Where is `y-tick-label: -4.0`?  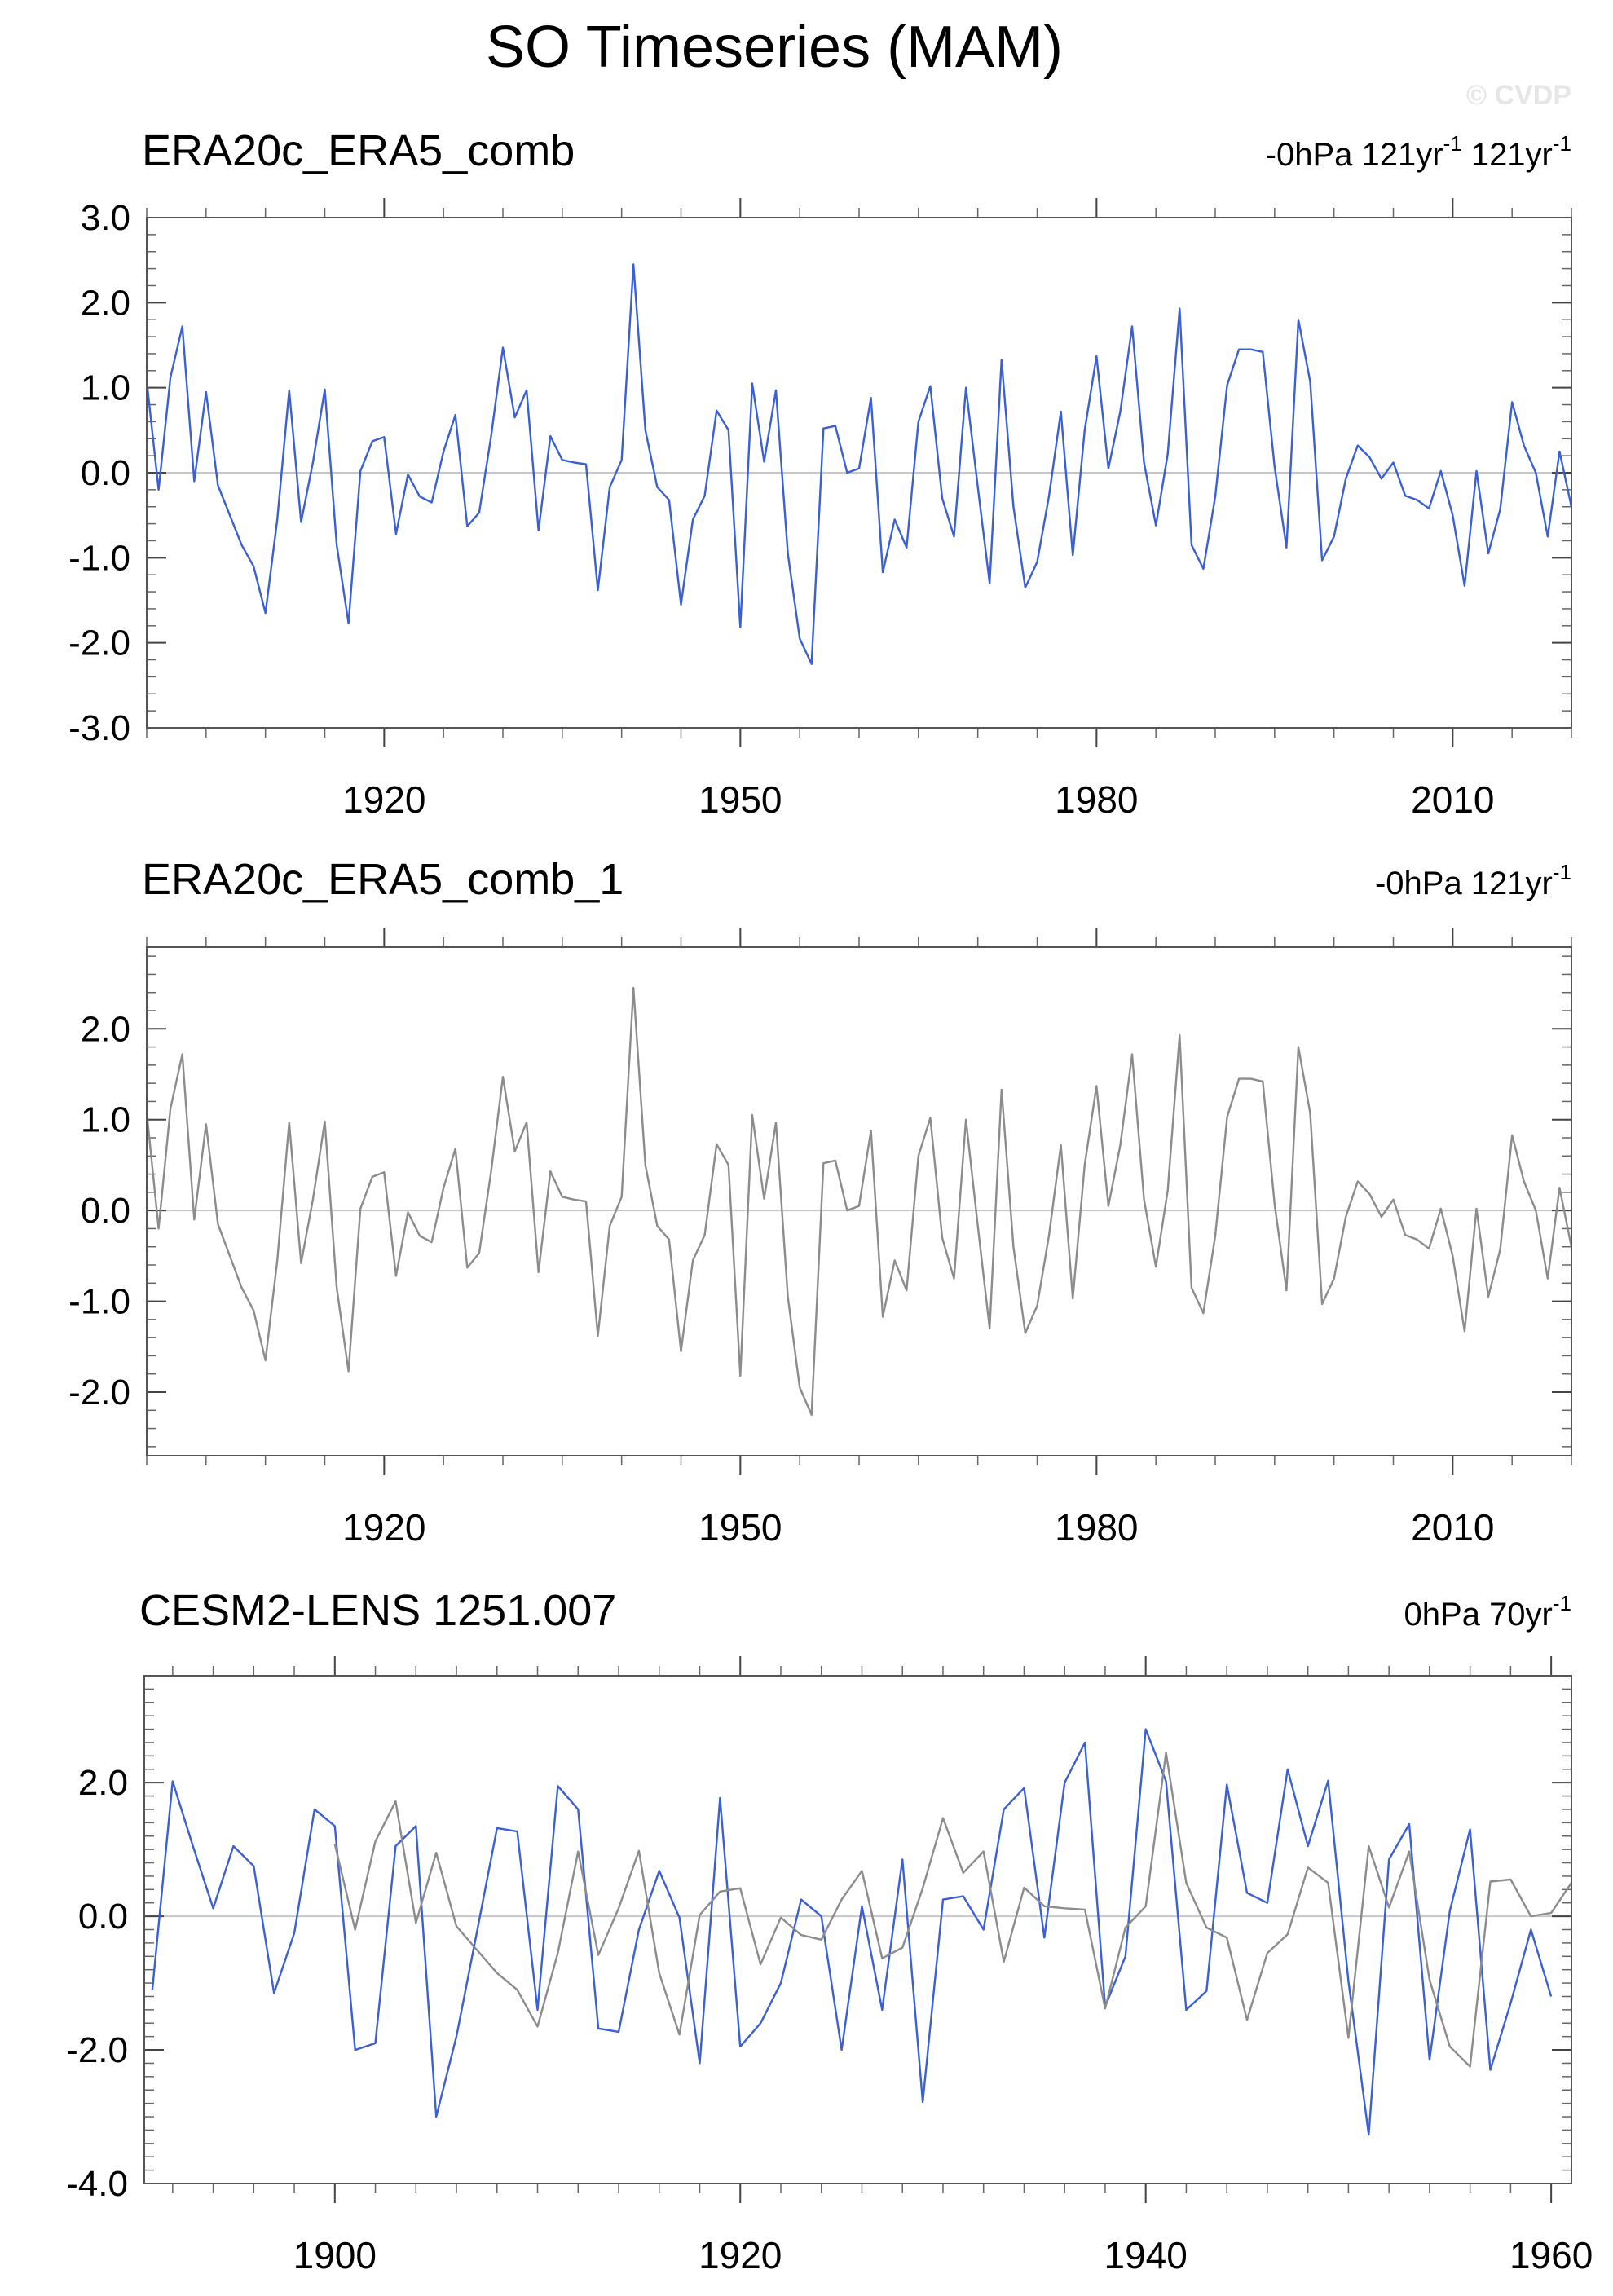 y-tick-label: -4.0 is located at coordinates (97, 2184).